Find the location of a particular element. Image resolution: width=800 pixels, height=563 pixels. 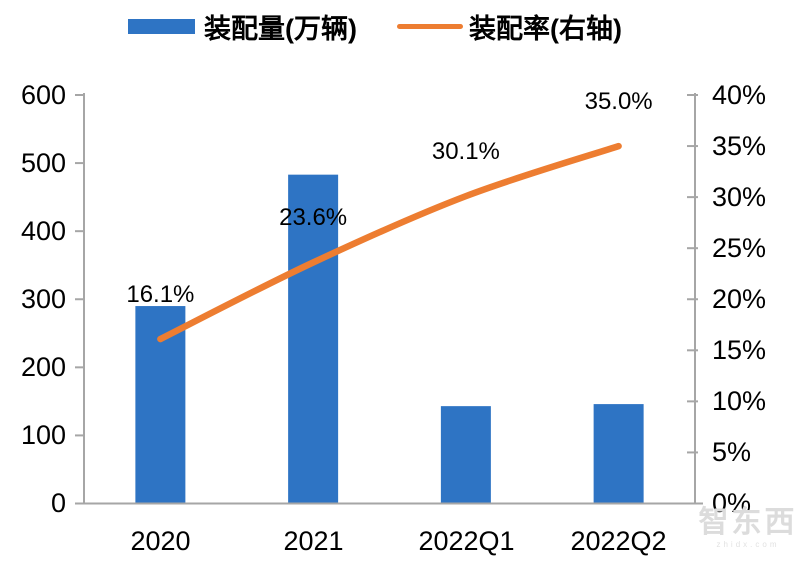

x-axis-label-2020: 2020 is located at coordinates (160, 541).